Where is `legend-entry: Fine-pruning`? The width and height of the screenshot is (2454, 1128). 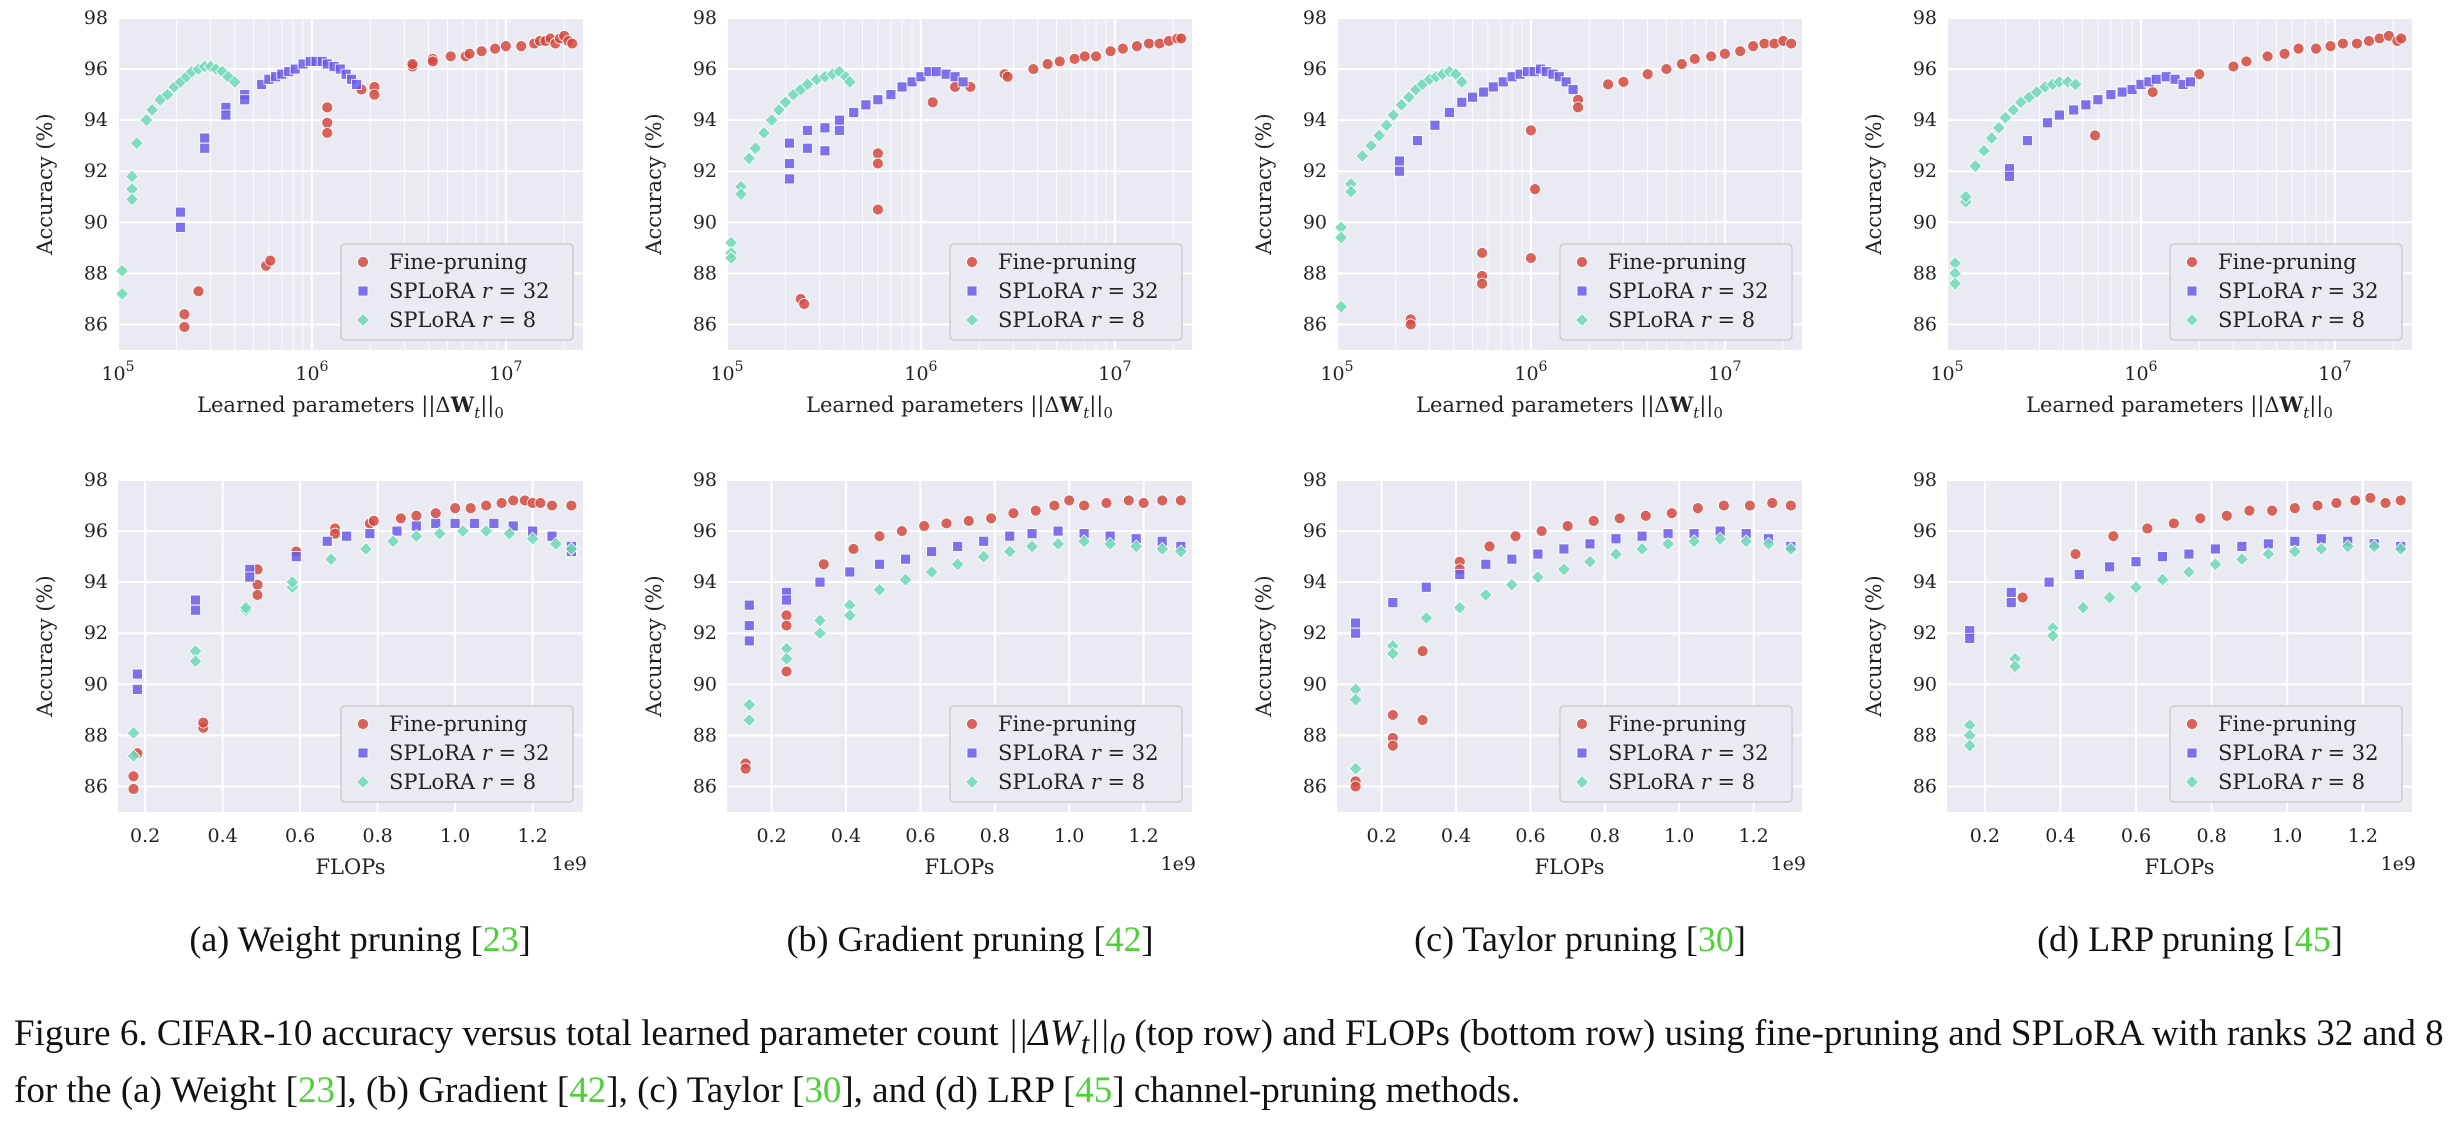 legend-entry: Fine-pruning is located at coordinates (2287, 262).